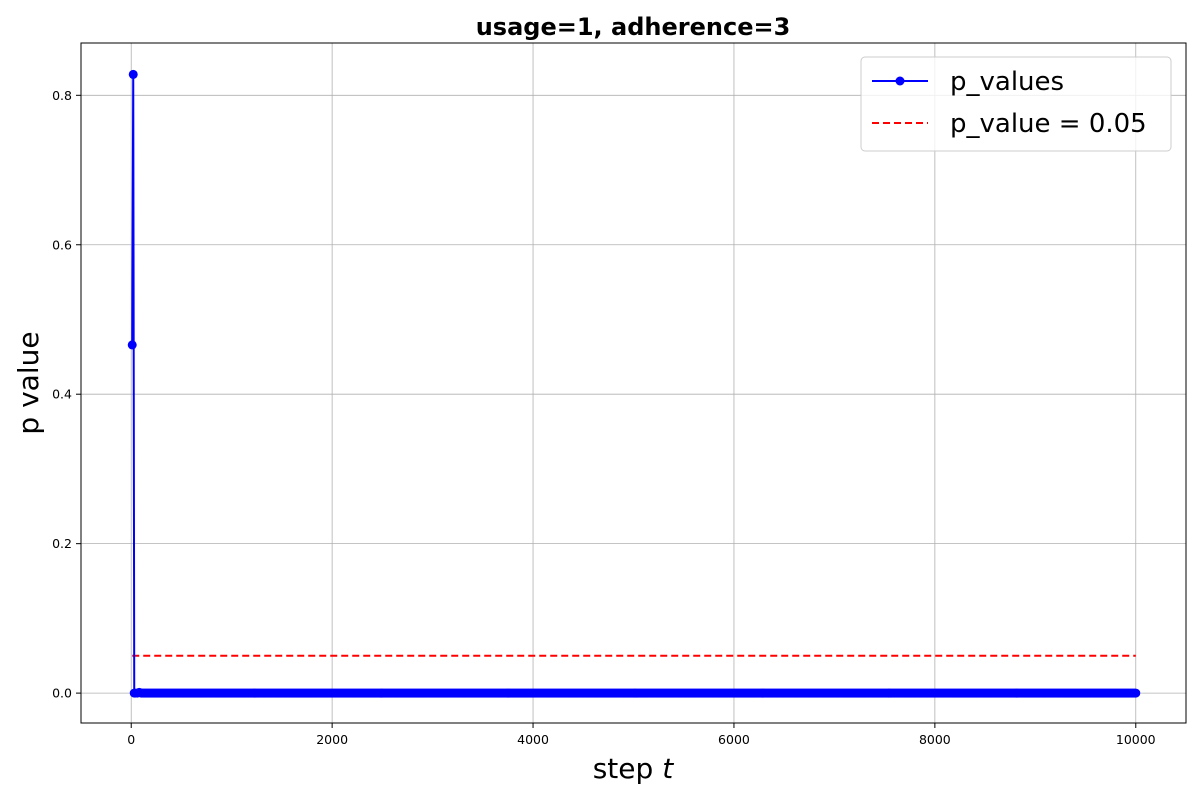  I want to click on x-tick-label: 10000, so click(1136, 739).